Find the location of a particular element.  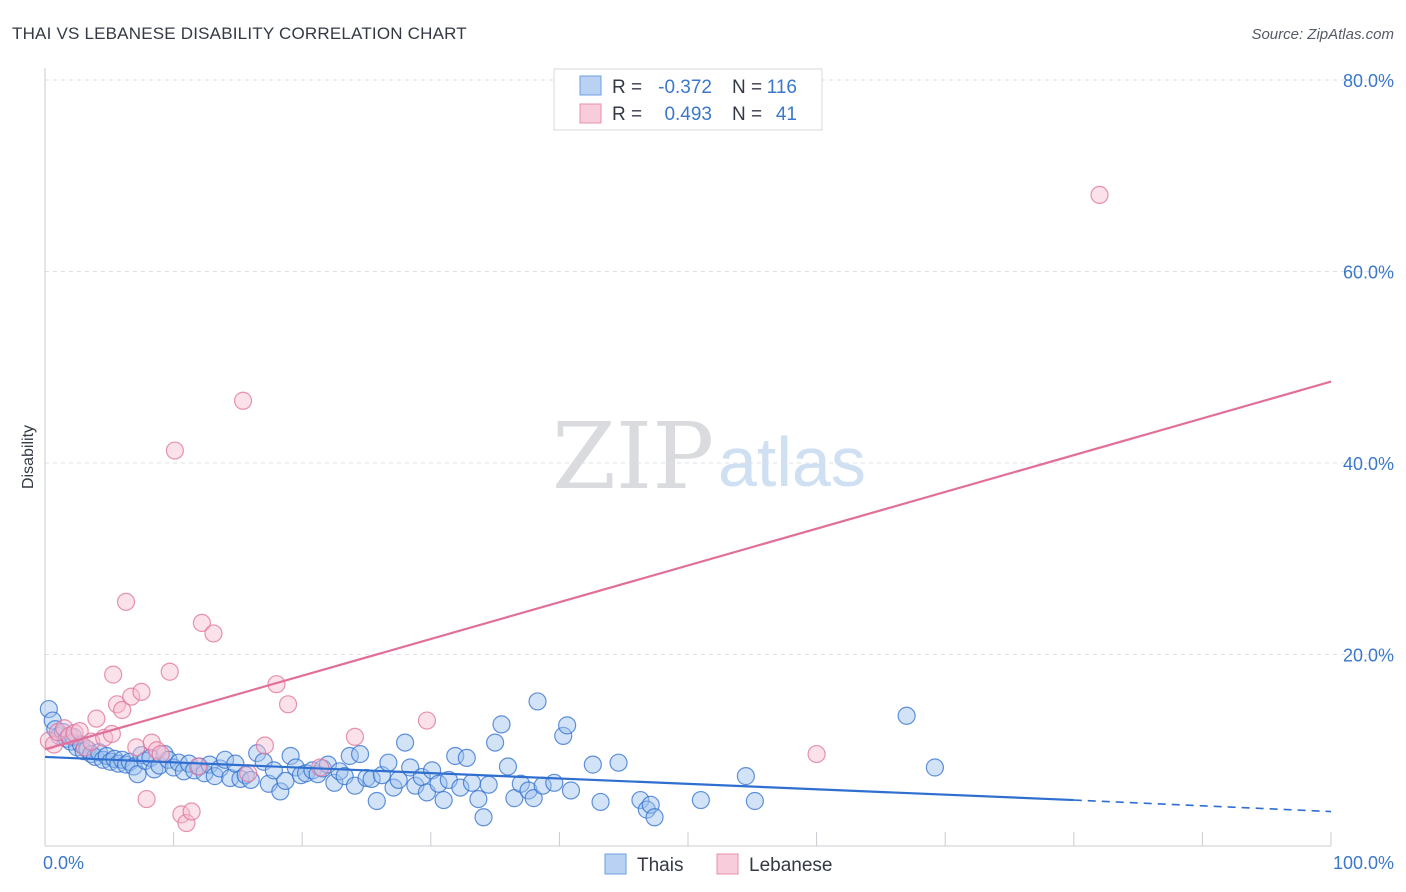

x-tick-labels: 0.0% 100.0% is located at coordinates (718, 863).